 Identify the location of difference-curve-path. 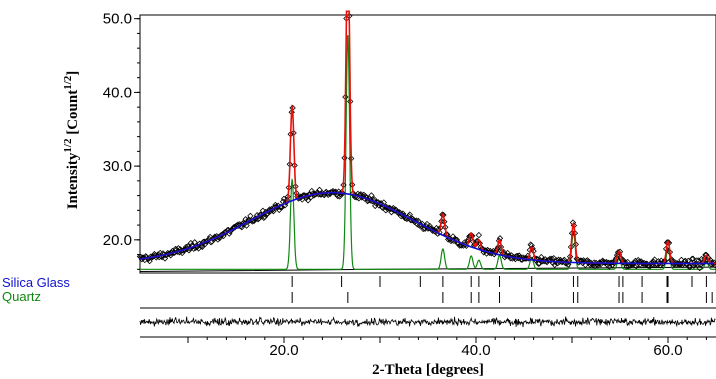
(427, 322).